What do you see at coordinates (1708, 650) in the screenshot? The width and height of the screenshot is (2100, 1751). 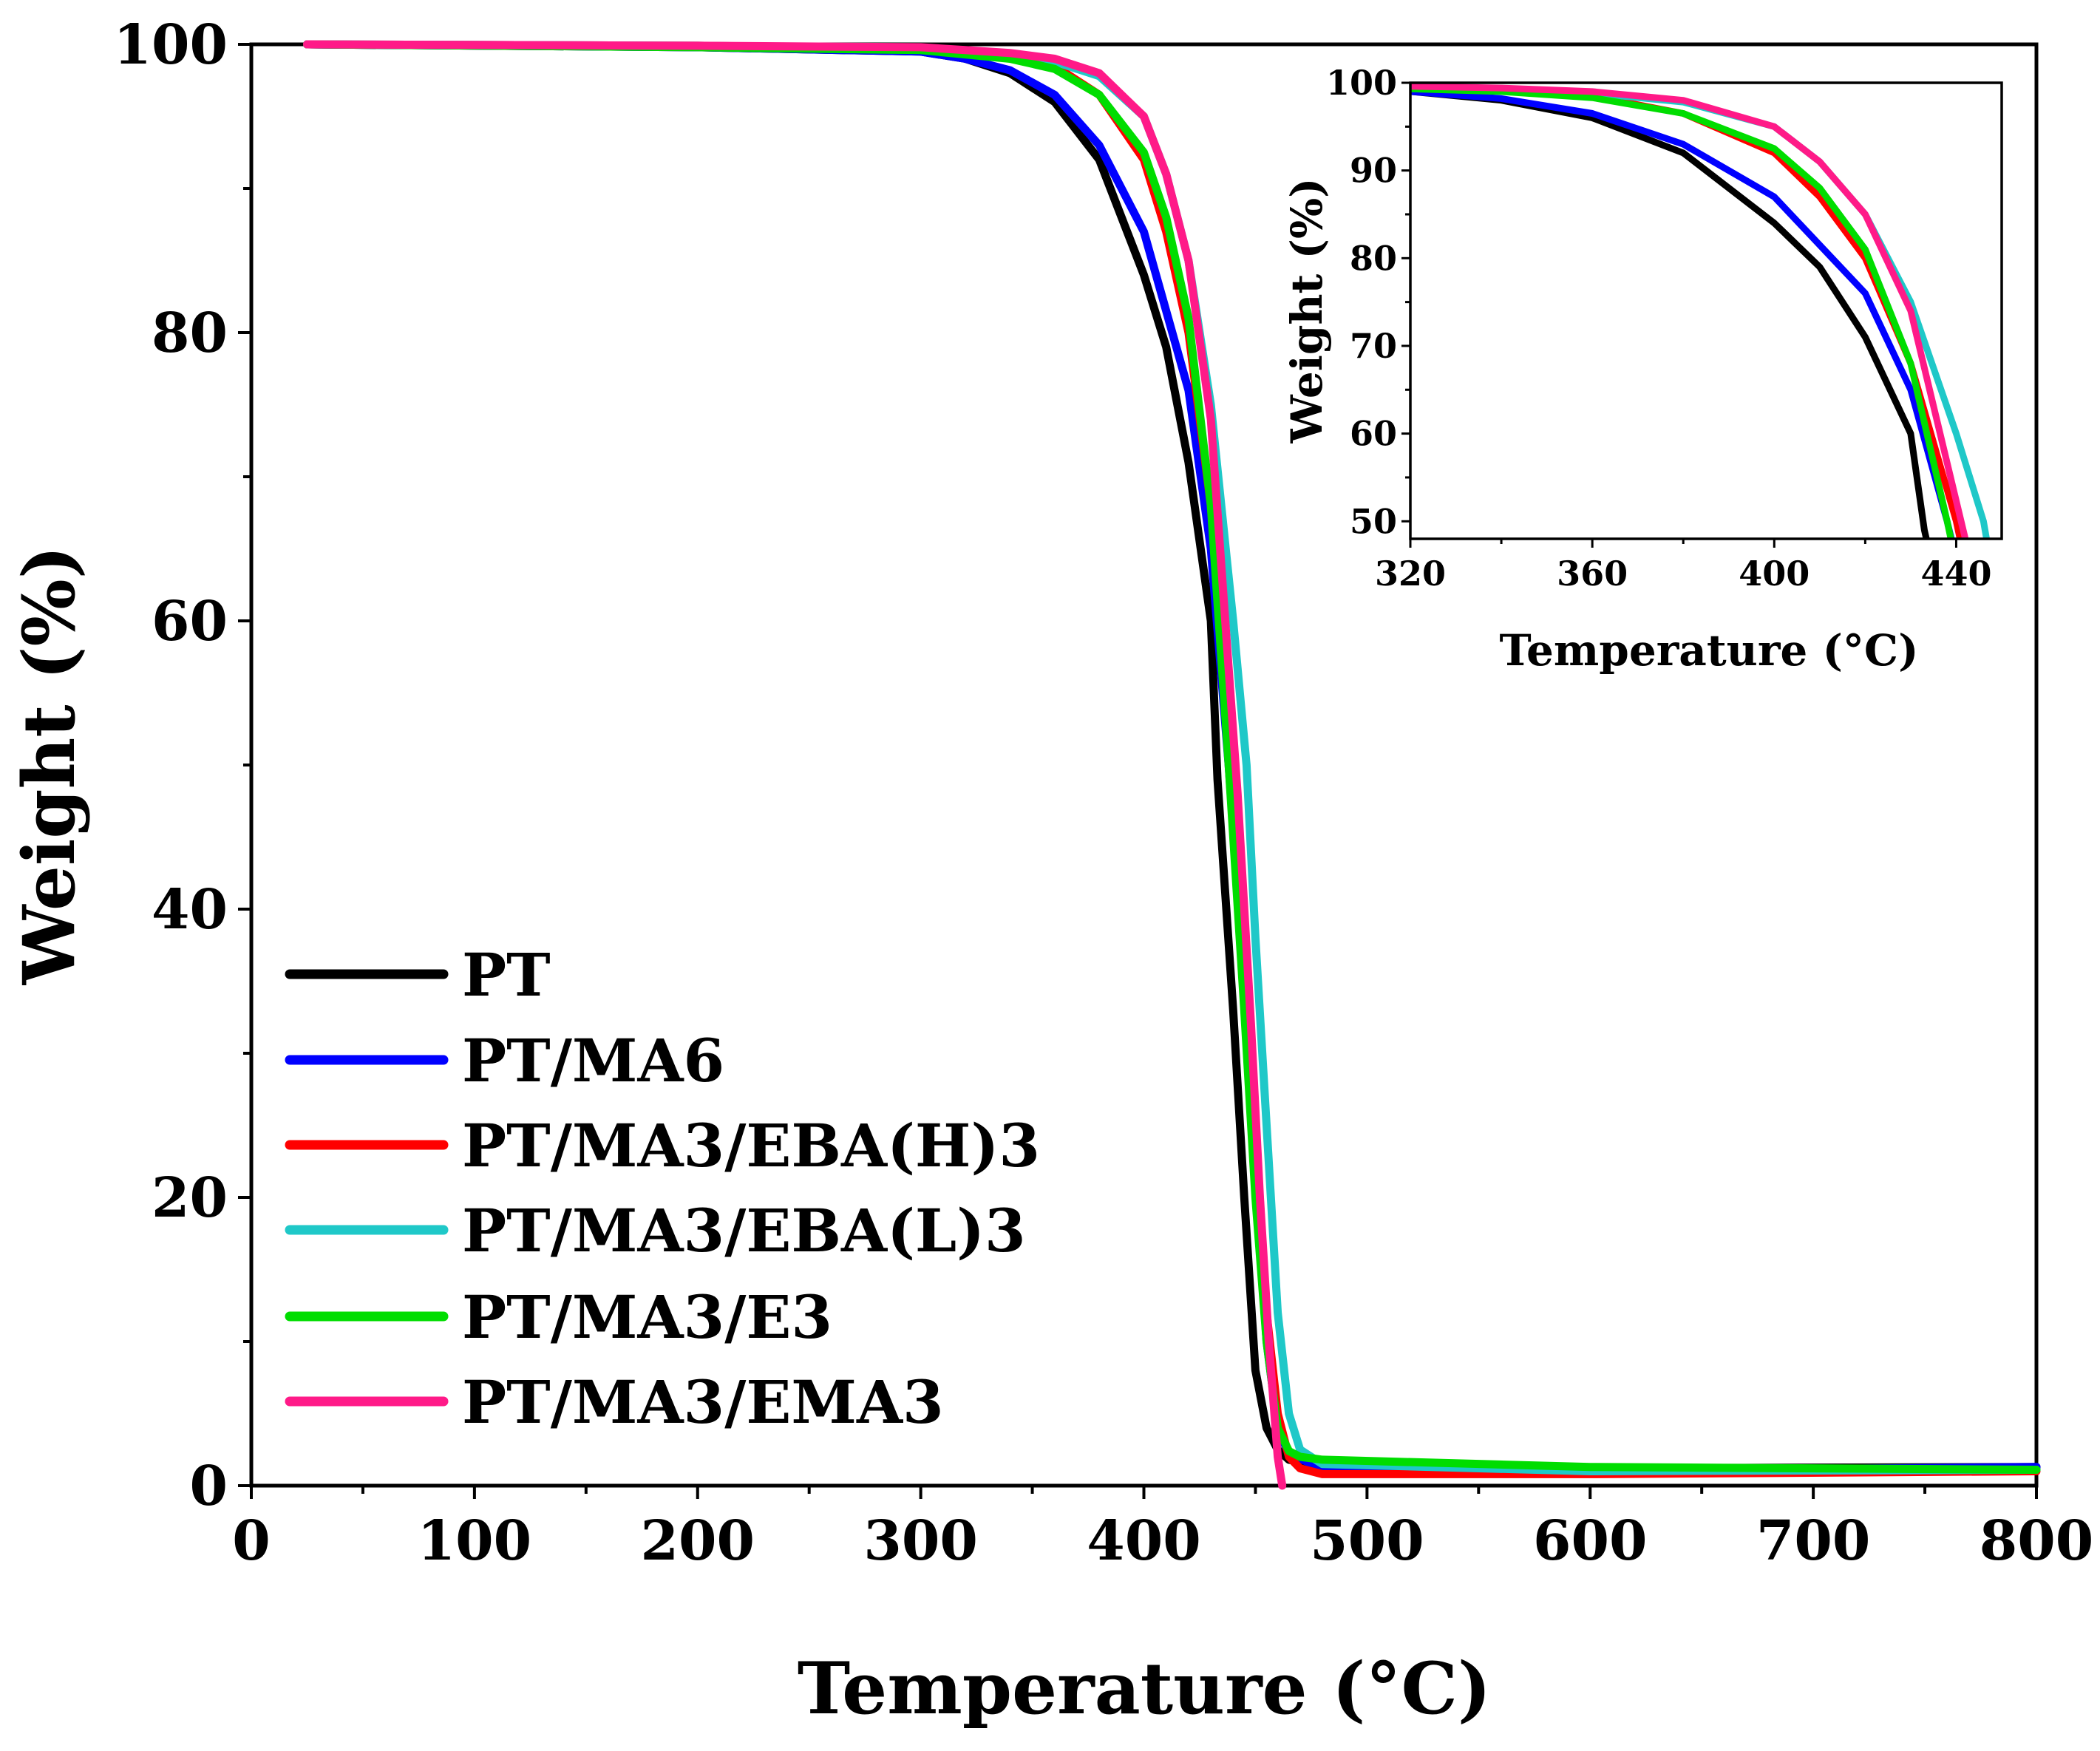 I see `inset-x-axis-title: Temperature (°C)` at bounding box center [1708, 650].